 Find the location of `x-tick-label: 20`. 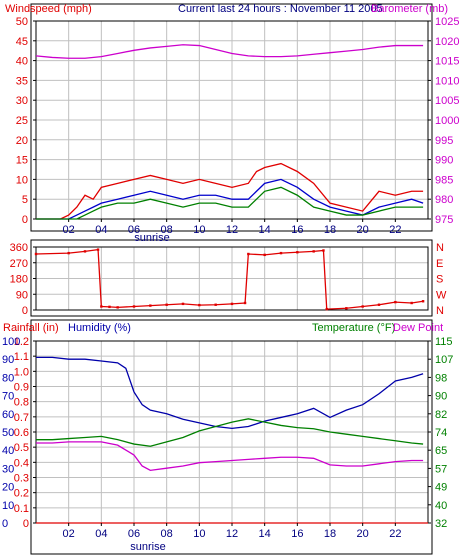

x-tick-label: 20 is located at coordinates (363, 230).